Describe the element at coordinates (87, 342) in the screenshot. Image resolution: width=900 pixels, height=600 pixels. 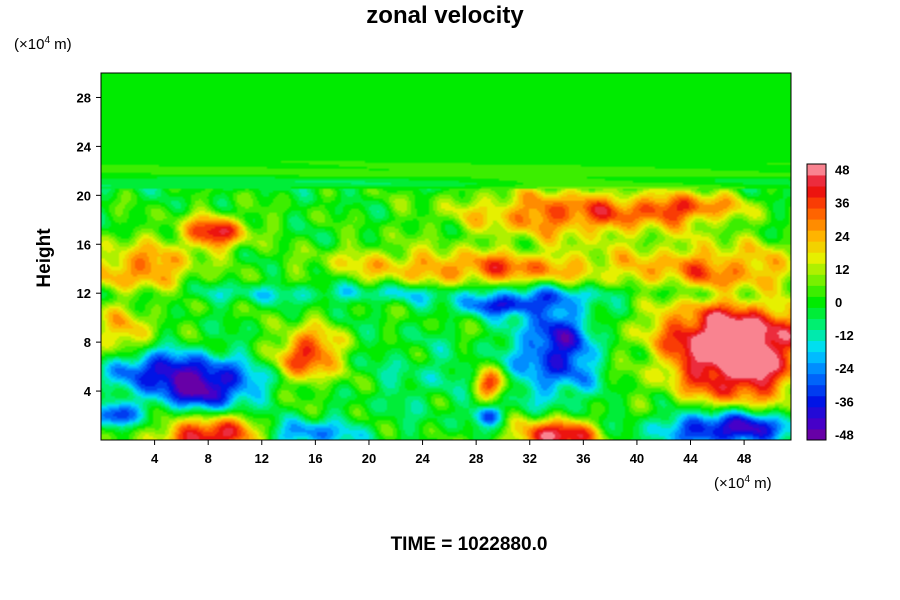
I see `y-tick-label: 8` at that location.